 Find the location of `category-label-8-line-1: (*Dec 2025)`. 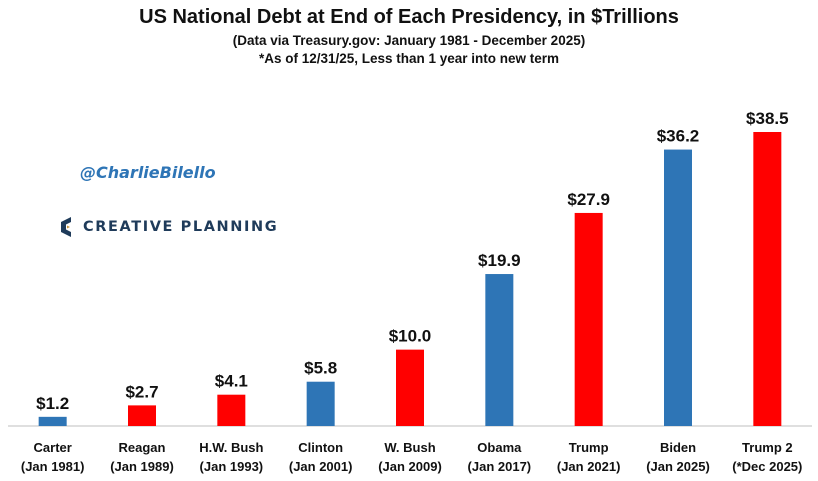

category-label-8-line-1: (*Dec 2025) is located at coordinates (767, 466).